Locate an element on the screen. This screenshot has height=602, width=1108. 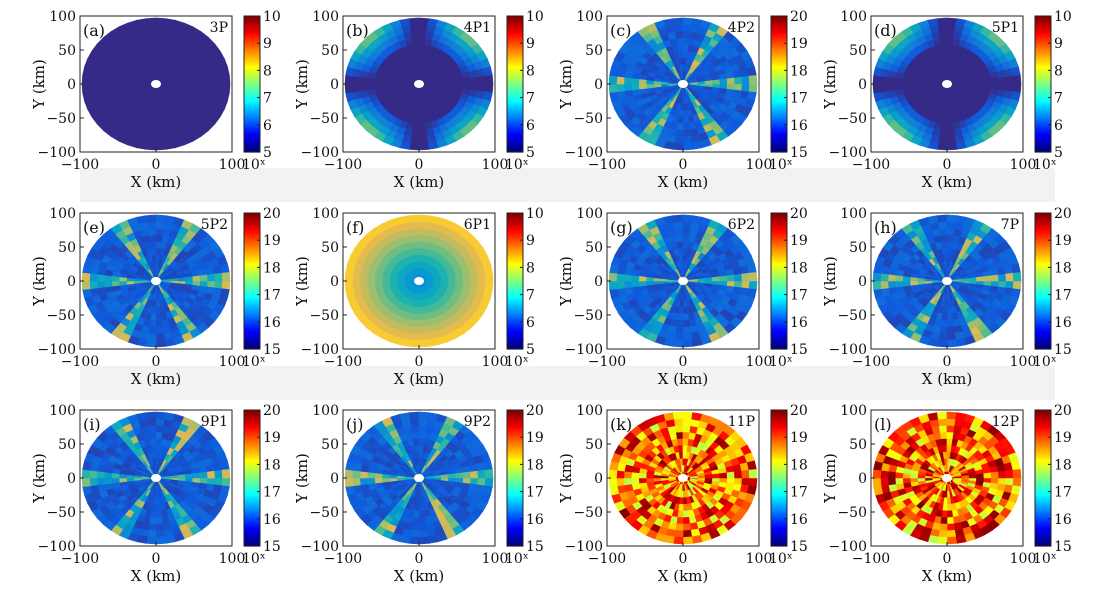
colorbar-tick-label: 6 is located at coordinates (530, 323).